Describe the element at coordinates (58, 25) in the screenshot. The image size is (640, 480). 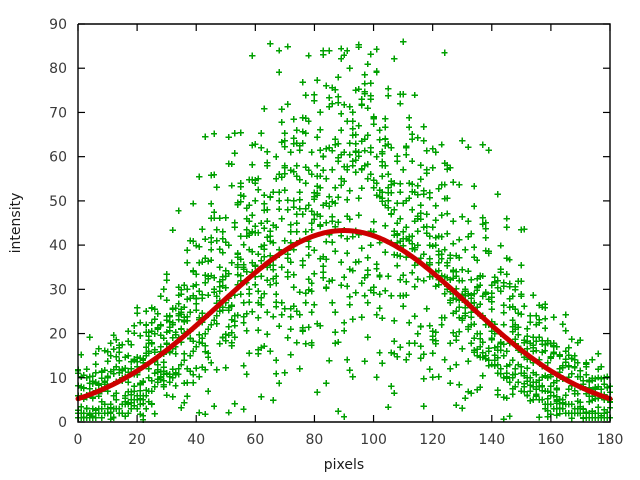
I see `y-tick-label-90: 90` at that location.